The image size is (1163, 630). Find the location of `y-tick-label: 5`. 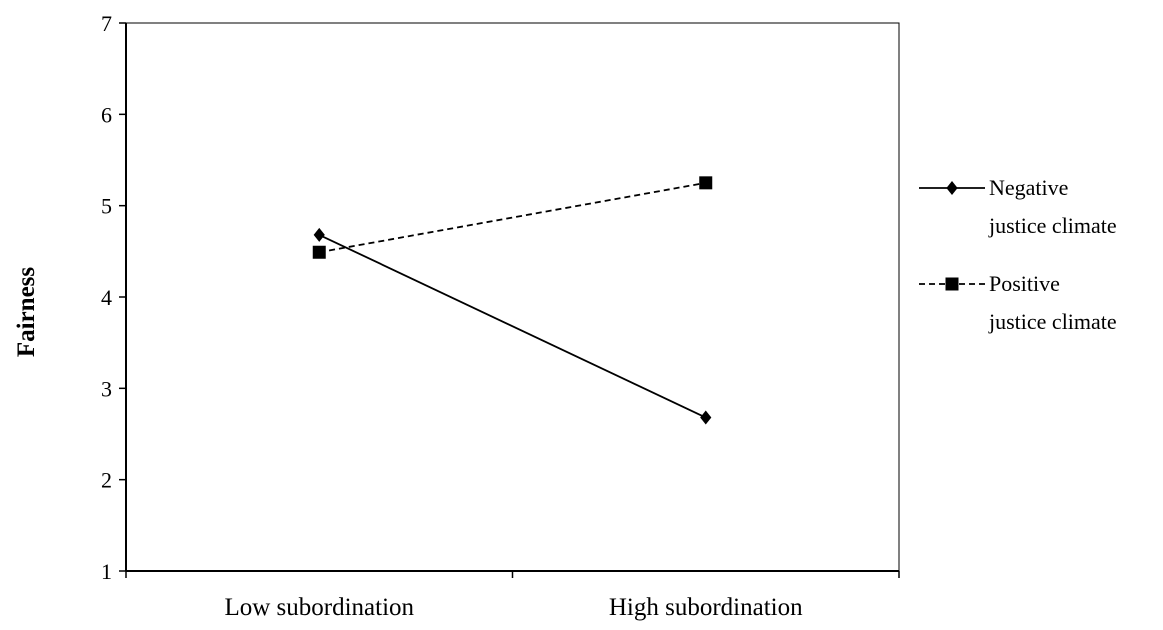

y-tick-label: 5 is located at coordinates (106, 206).